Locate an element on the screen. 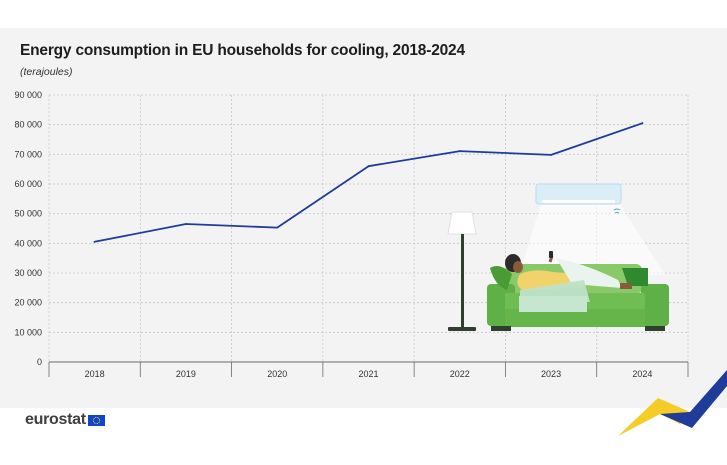 The height and width of the screenshot is (465, 727). x-tick-label: 2022 is located at coordinates (460, 374).